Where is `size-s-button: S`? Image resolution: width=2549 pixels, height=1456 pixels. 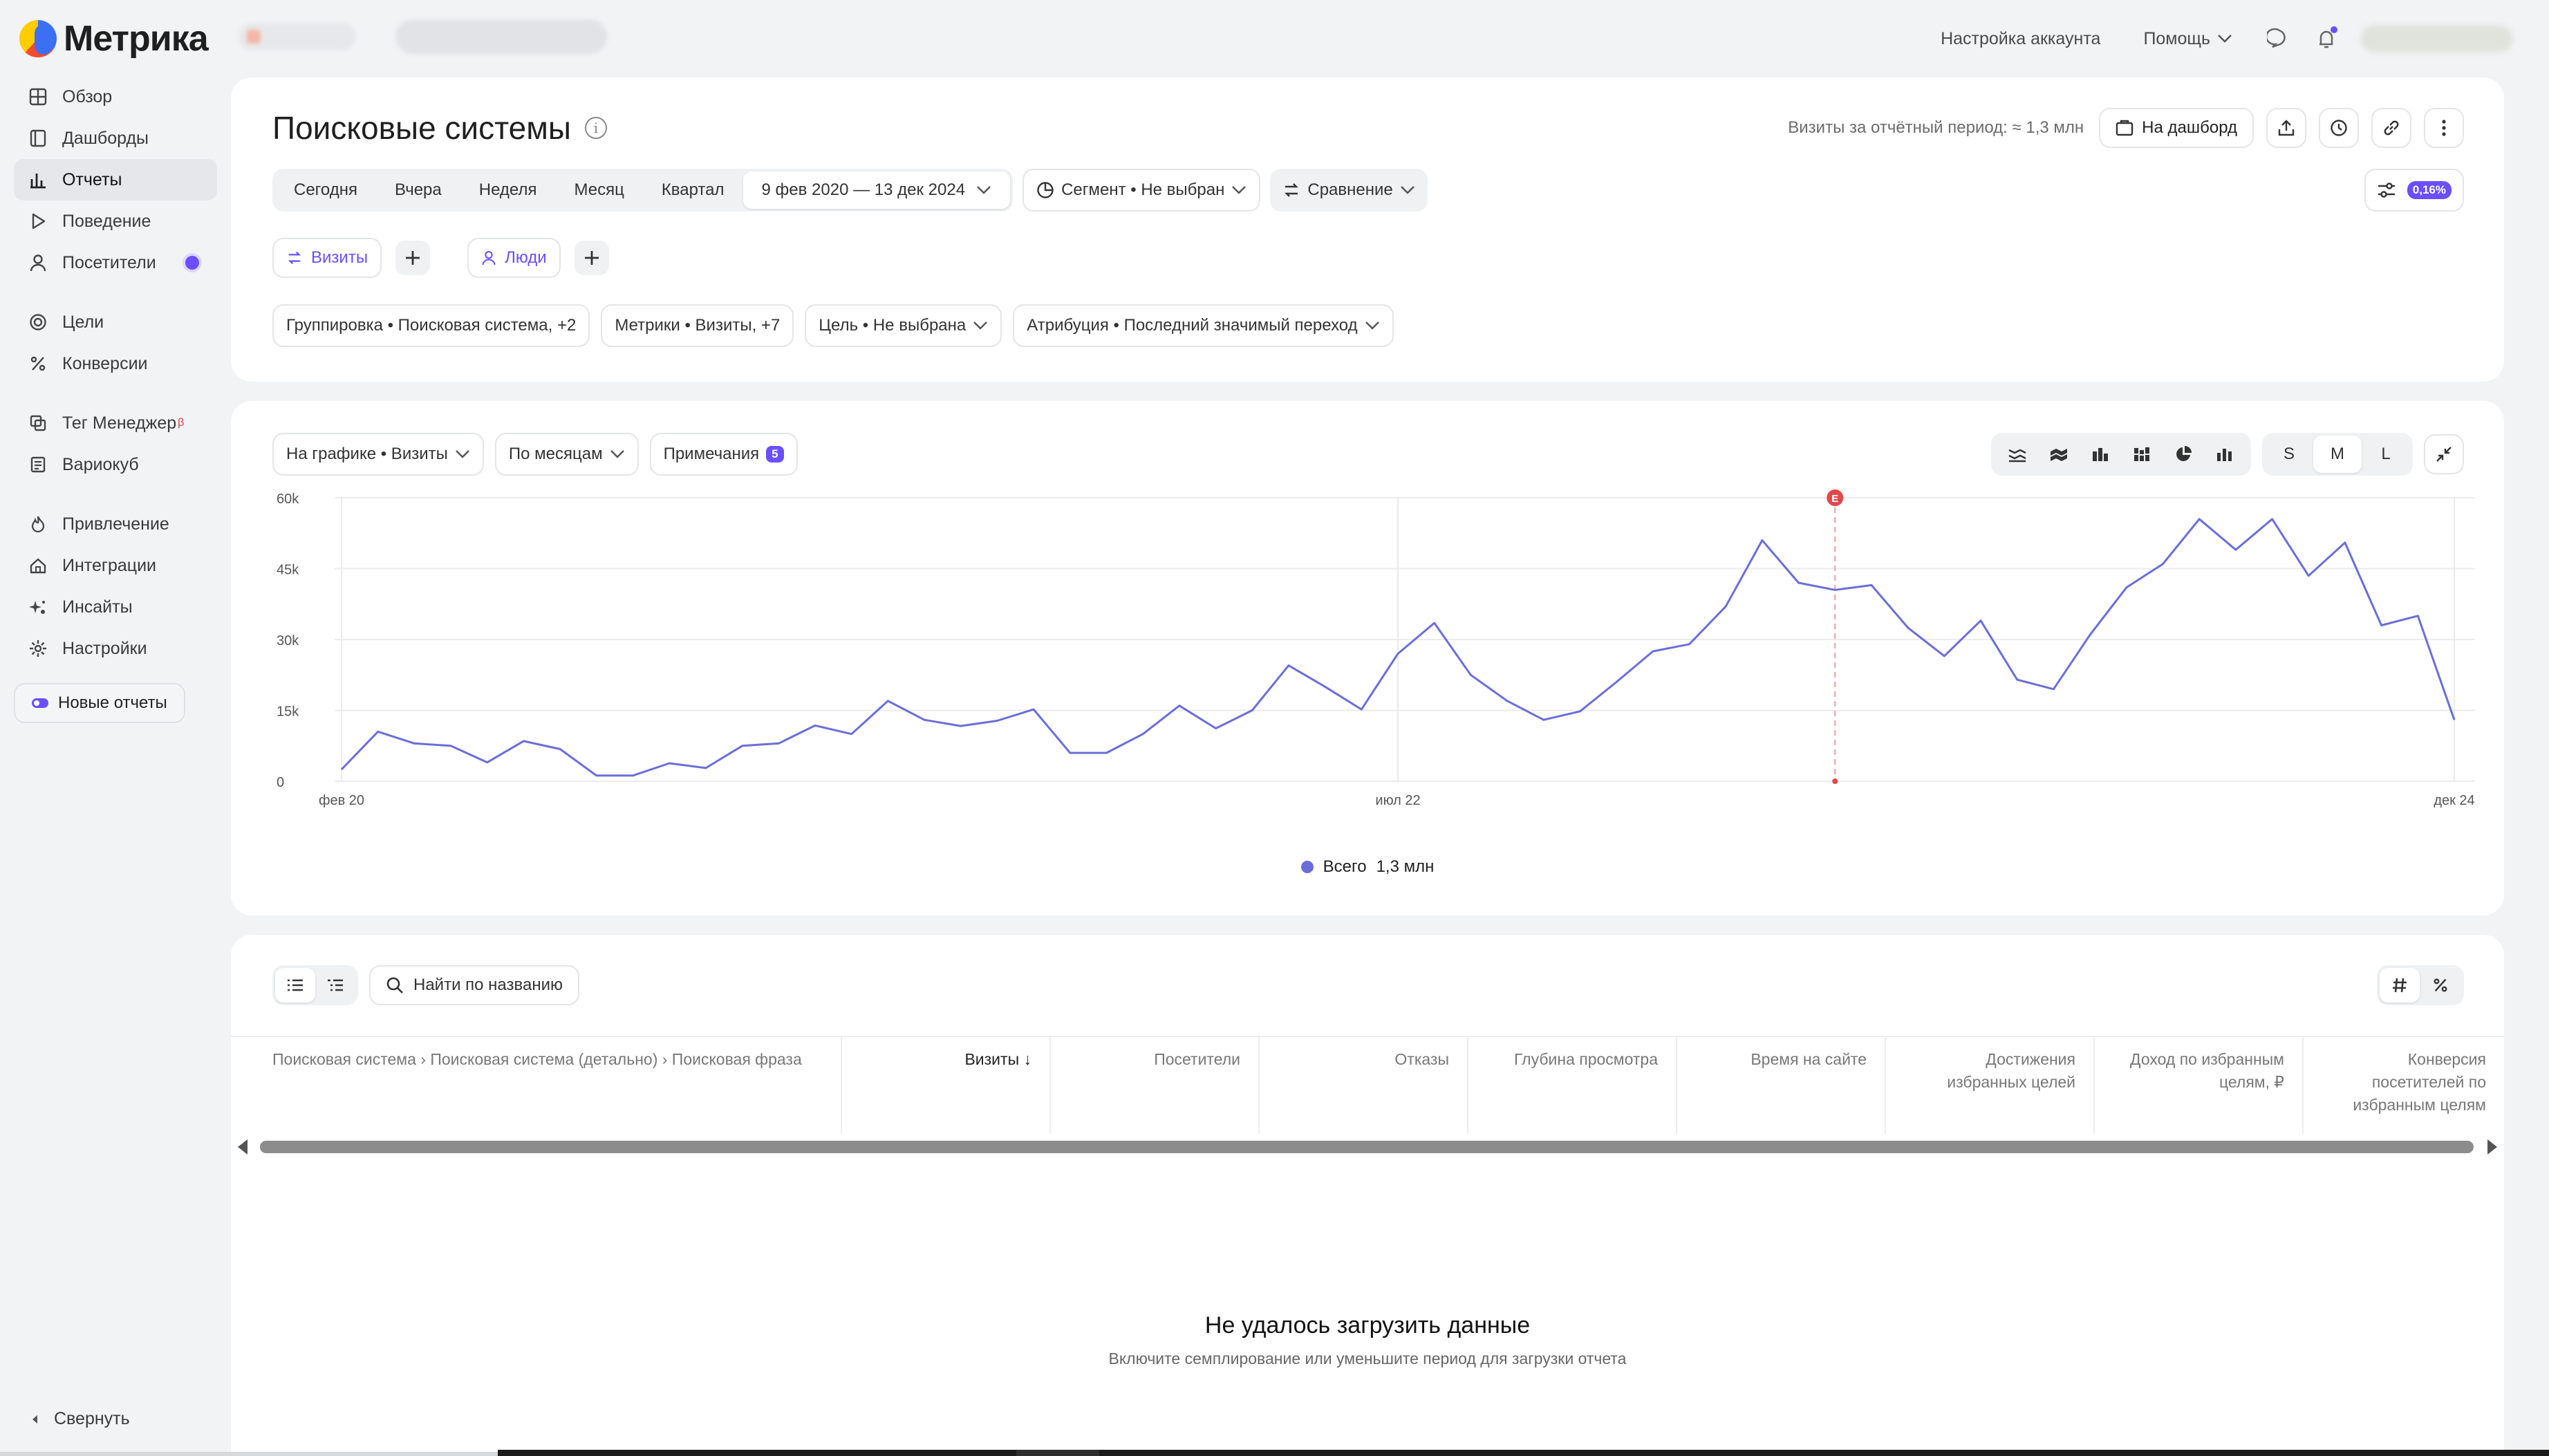 size-s-button: S is located at coordinates (2289, 454).